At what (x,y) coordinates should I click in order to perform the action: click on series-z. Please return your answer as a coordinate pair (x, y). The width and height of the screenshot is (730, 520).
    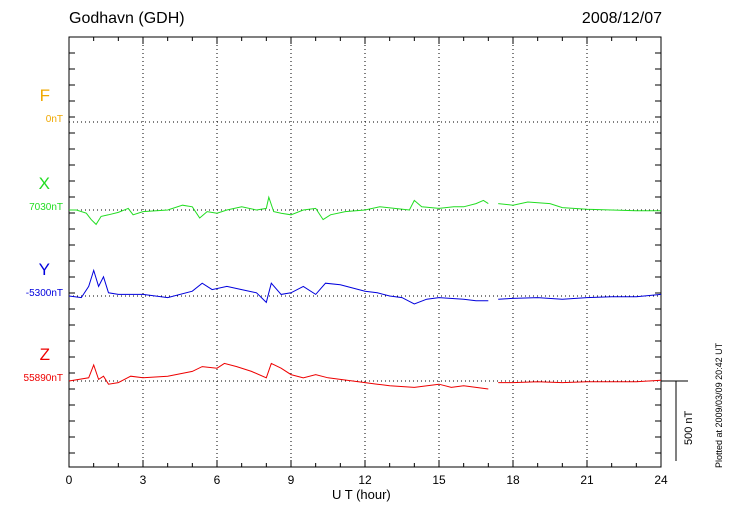
    Looking at the image, I should click on (278, 376).